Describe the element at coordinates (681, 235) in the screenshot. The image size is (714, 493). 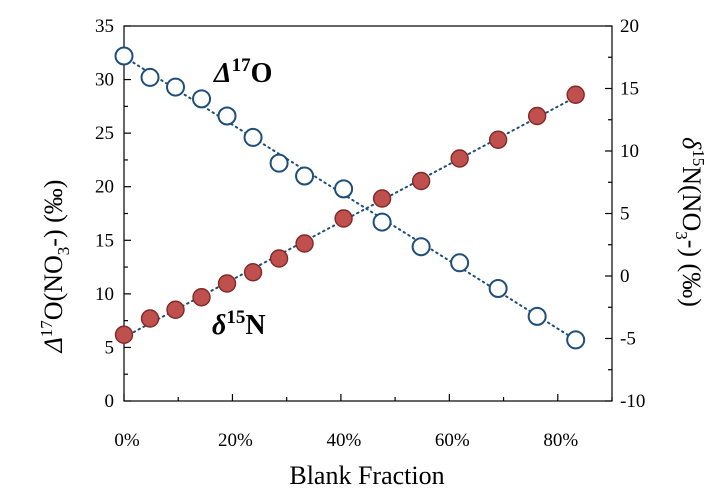
I see `right-axis-title-sub: 3` at that location.